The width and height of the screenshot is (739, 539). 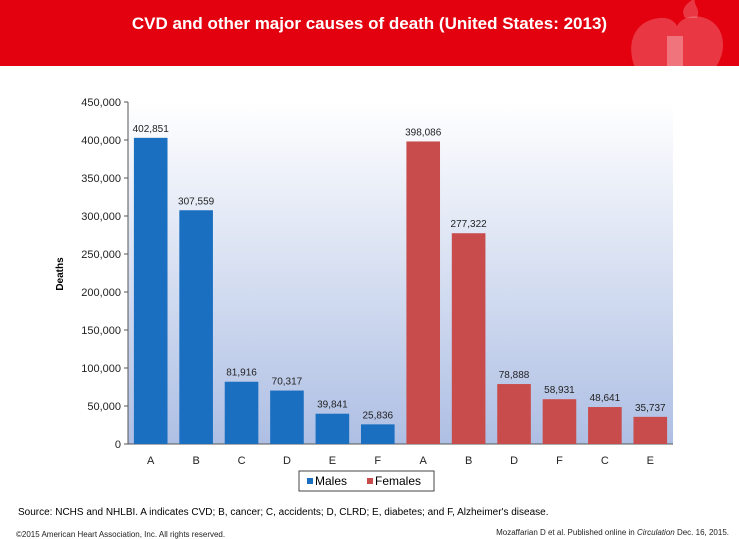 I want to click on legend-label-males: Males, so click(x=331, y=481).